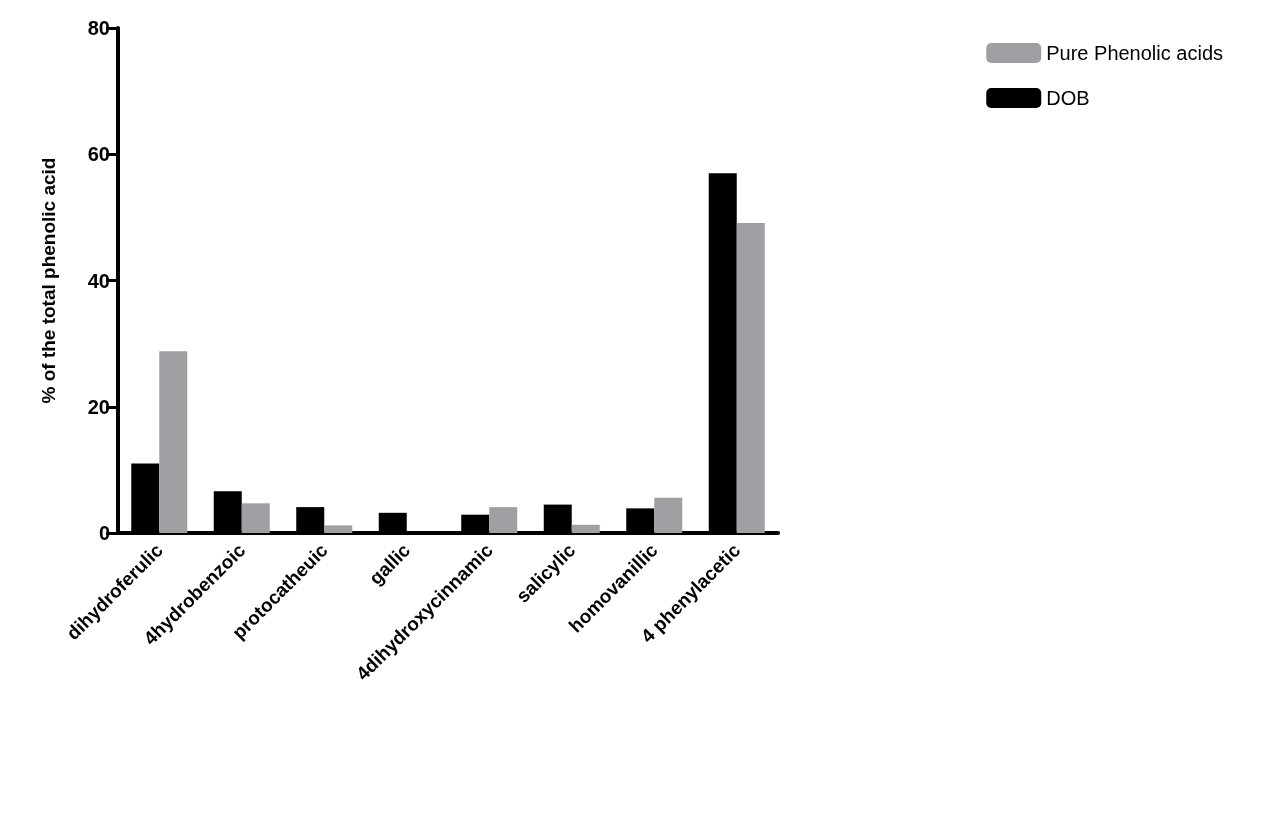  What do you see at coordinates (1068, 98) in the screenshot?
I see `legend-label: DOB` at bounding box center [1068, 98].